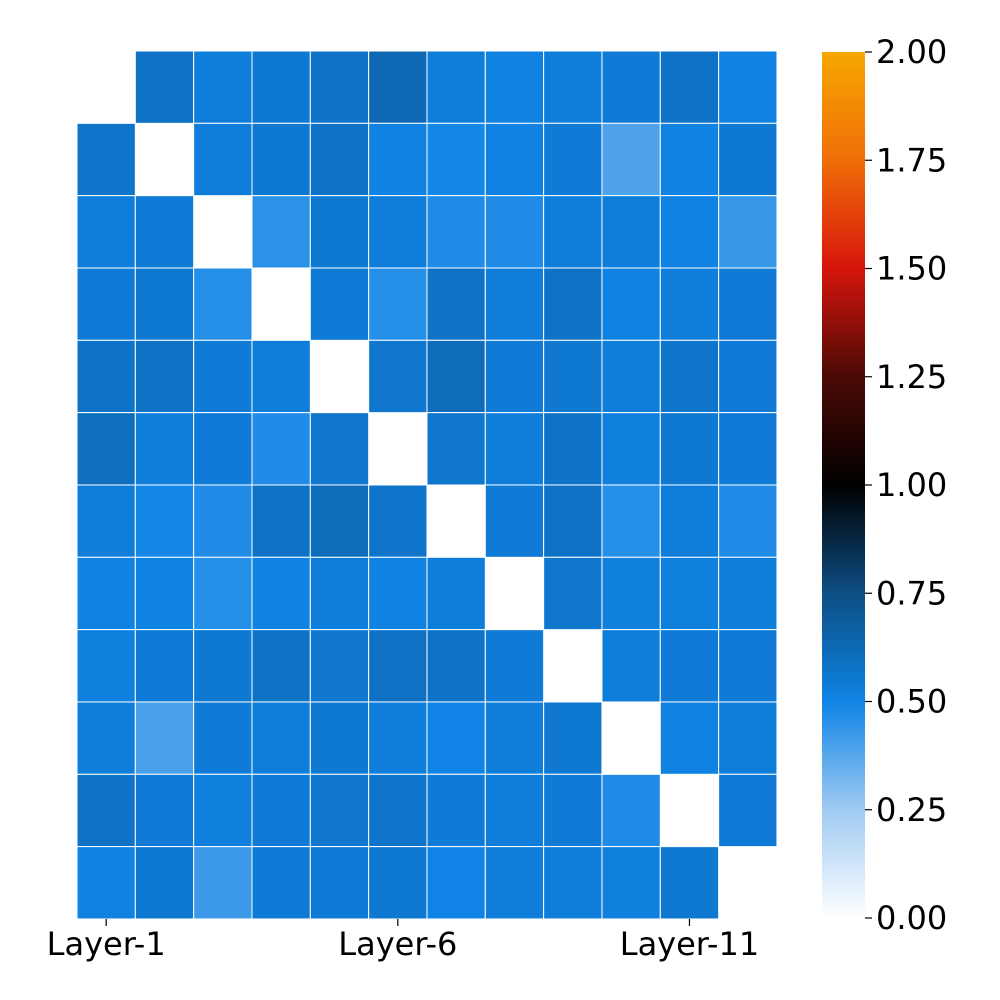 The width and height of the screenshot is (1000, 1000). What do you see at coordinates (911, 52) in the screenshot?
I see `colorbar-tick-label: 2.00` at bounding box center [911, 52].